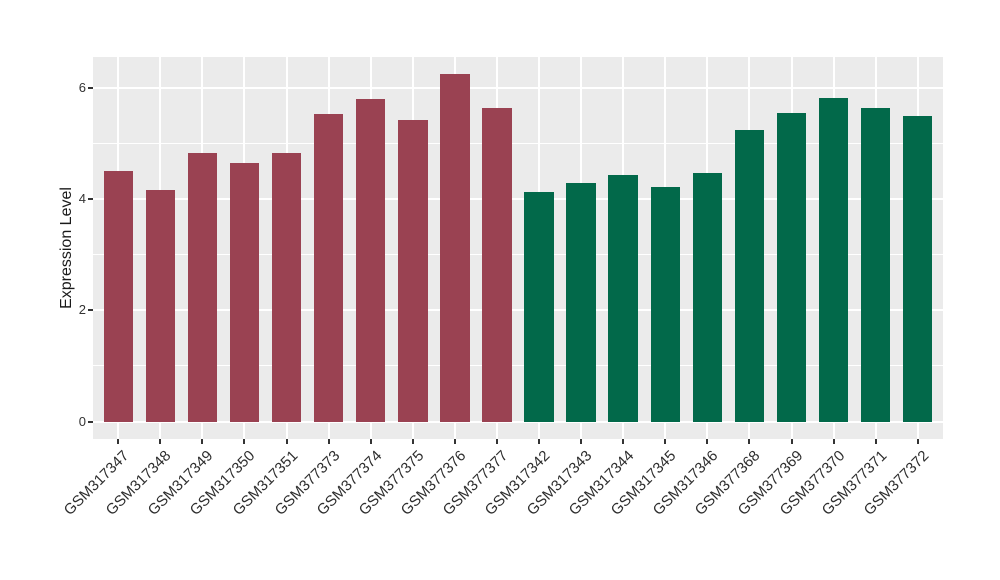  Describe the element at coordinates (82, 87) in the screenshot. I see `y-tick-label: 6` at that location.